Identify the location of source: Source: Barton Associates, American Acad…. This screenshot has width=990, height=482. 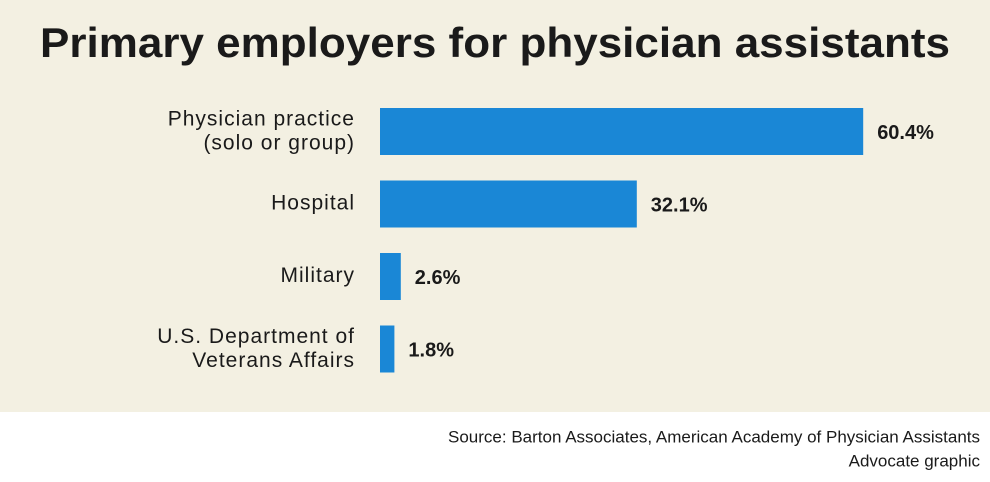
(714, 436).